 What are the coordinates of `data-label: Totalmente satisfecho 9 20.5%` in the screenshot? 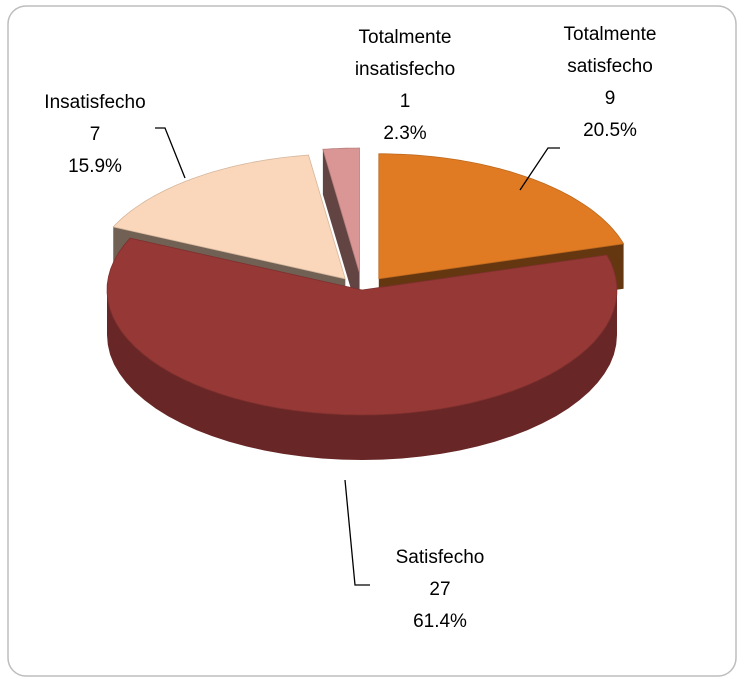 It's located at (610, 83).